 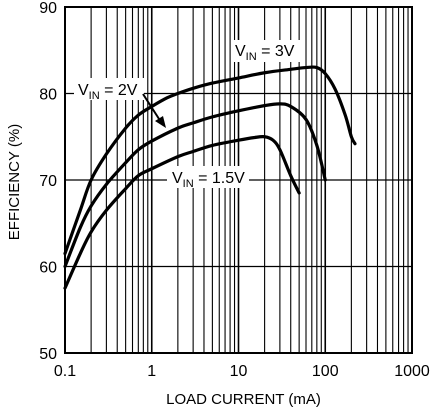 What do you see at coordinates (14, 182) in the screenshot?
I see `y-axis-title: EFFICIENCY (%)` at bounding box center [14, 182].